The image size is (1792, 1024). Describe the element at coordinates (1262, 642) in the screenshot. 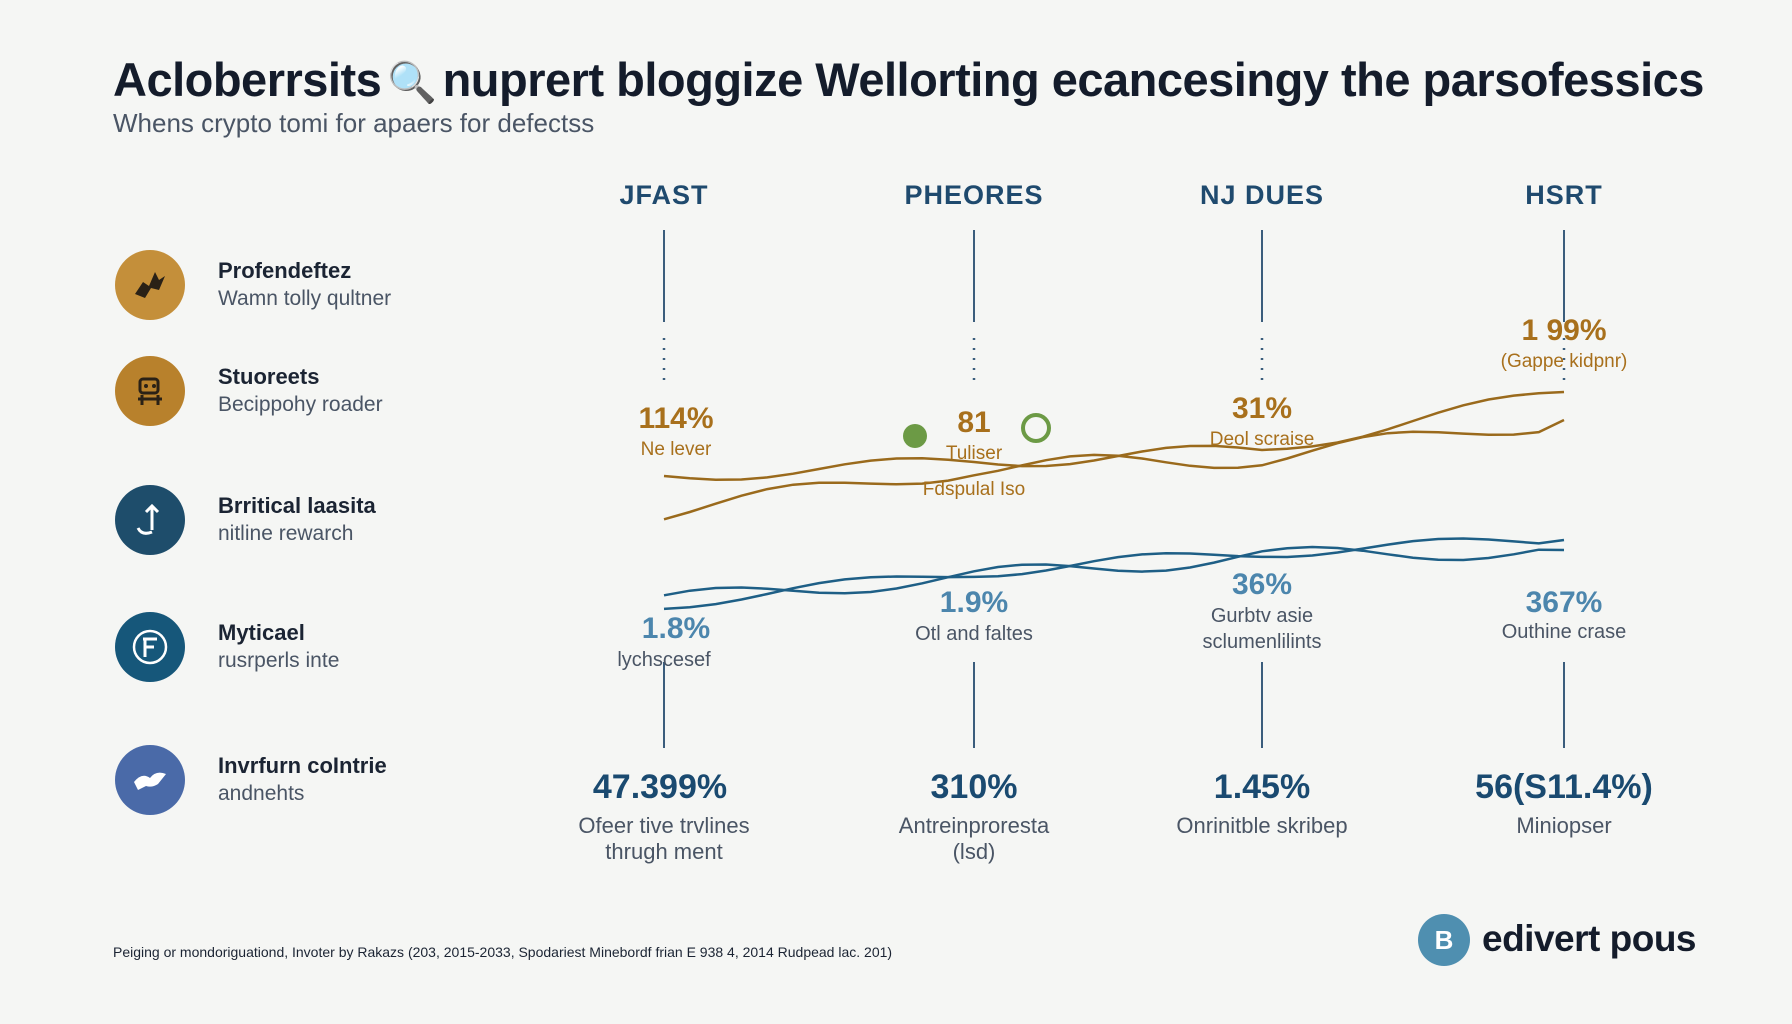

I see `point-label: sclumenlilints` at that location.